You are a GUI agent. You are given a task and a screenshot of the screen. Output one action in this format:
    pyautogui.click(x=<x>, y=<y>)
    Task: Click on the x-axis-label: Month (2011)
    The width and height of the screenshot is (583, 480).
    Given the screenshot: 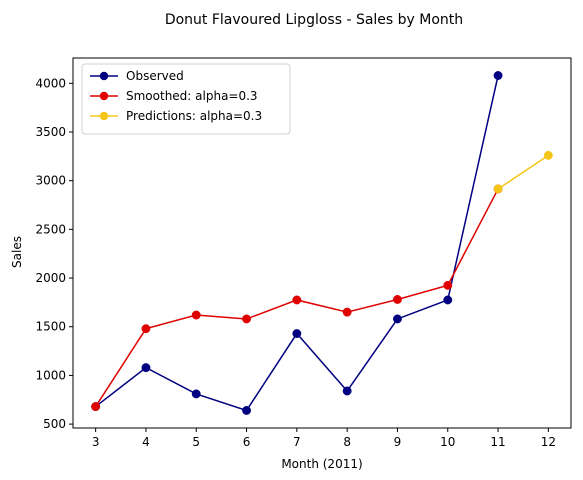 What is the action you would take?
    pyautogui.click(x=321, y=464)
    